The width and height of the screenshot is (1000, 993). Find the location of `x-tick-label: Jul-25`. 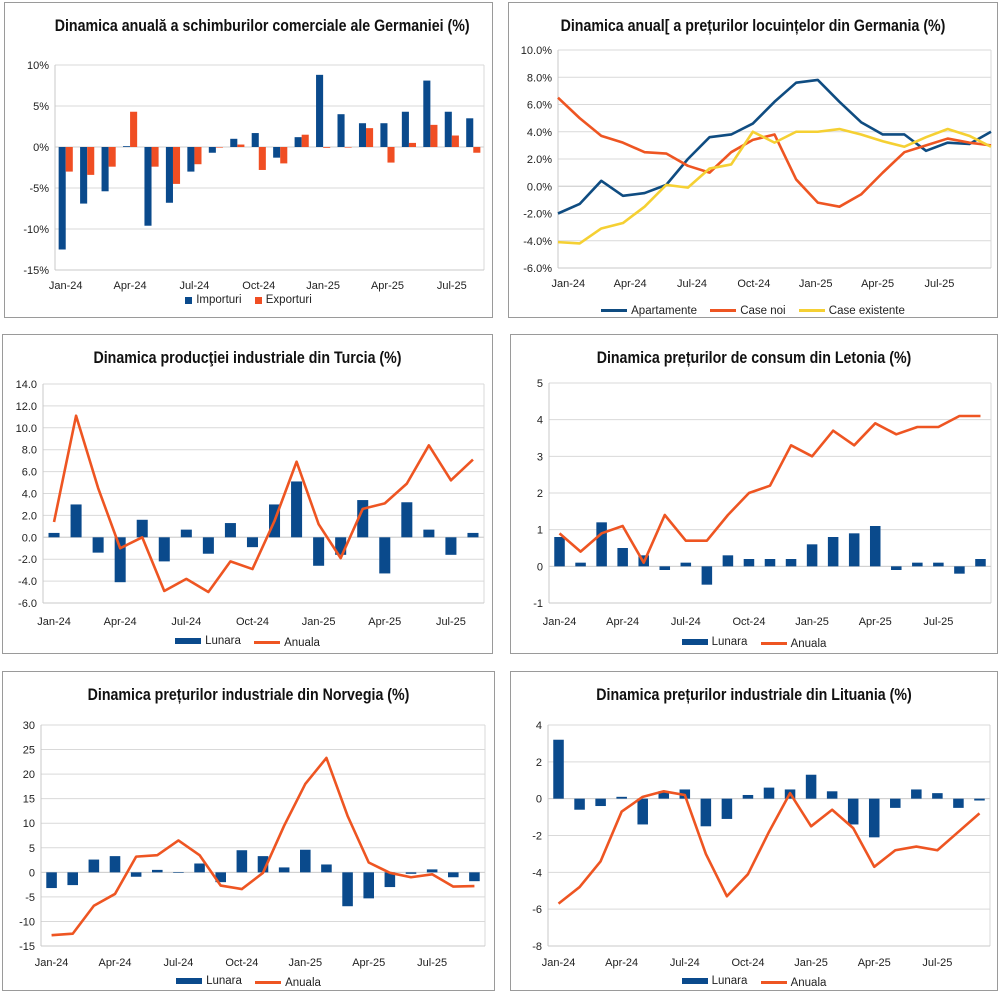

x-tick-label: Jul-25 is located at coordinates (432, 963).